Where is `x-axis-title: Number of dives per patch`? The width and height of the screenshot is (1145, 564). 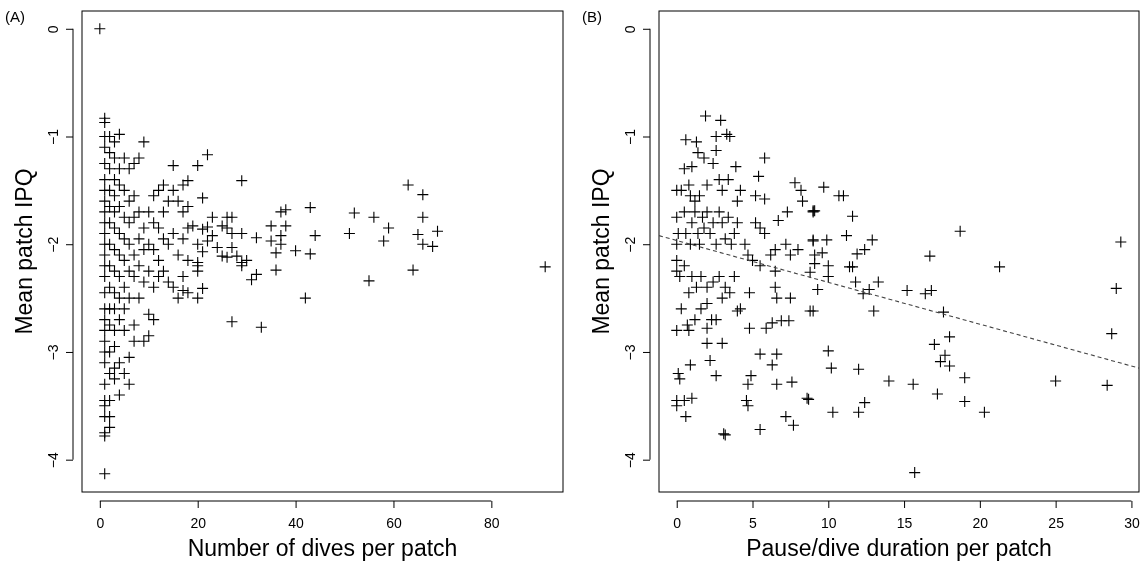
x-axis-title: Number of dives per patch is located at coordinates (322, 548).